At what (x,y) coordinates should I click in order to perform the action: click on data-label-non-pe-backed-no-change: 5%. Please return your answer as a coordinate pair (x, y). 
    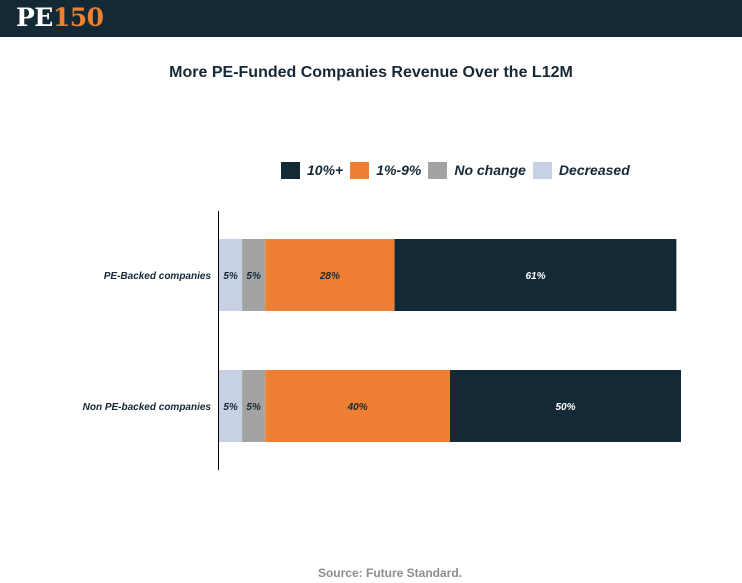
    Looking at the image, I should click on (253, 407).